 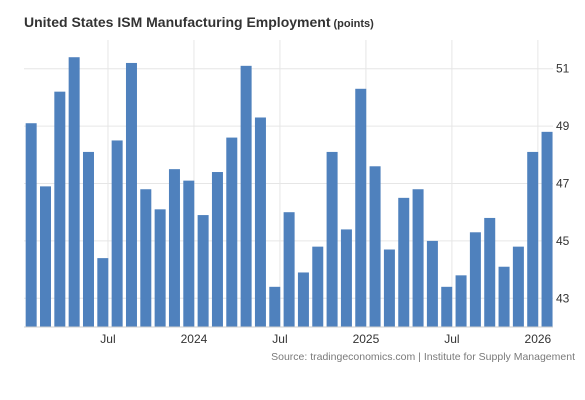 What do you see at coordinates (563, 126) in the screenshot?
I see `y-tick-label: 49` at bounding box center [563, 126].